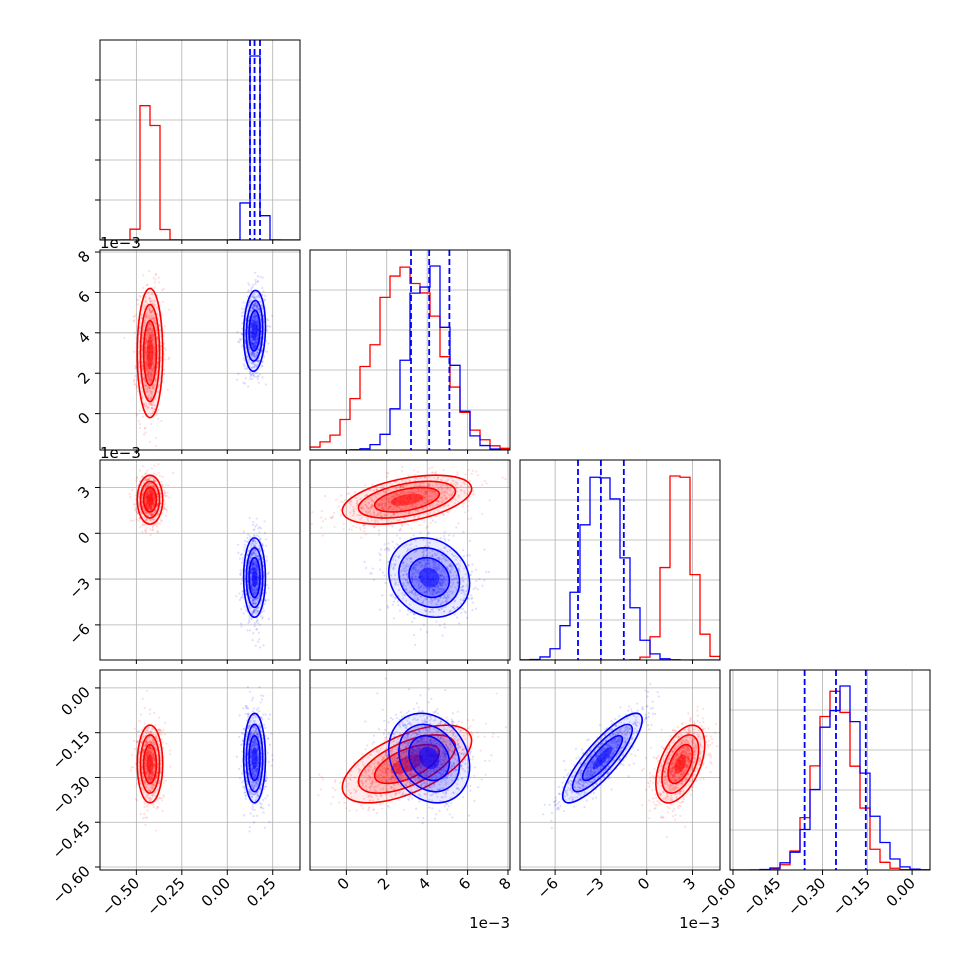 The width and height of the screenshot is (970, 970). I want to click on histogram-red, so click(410, 358).